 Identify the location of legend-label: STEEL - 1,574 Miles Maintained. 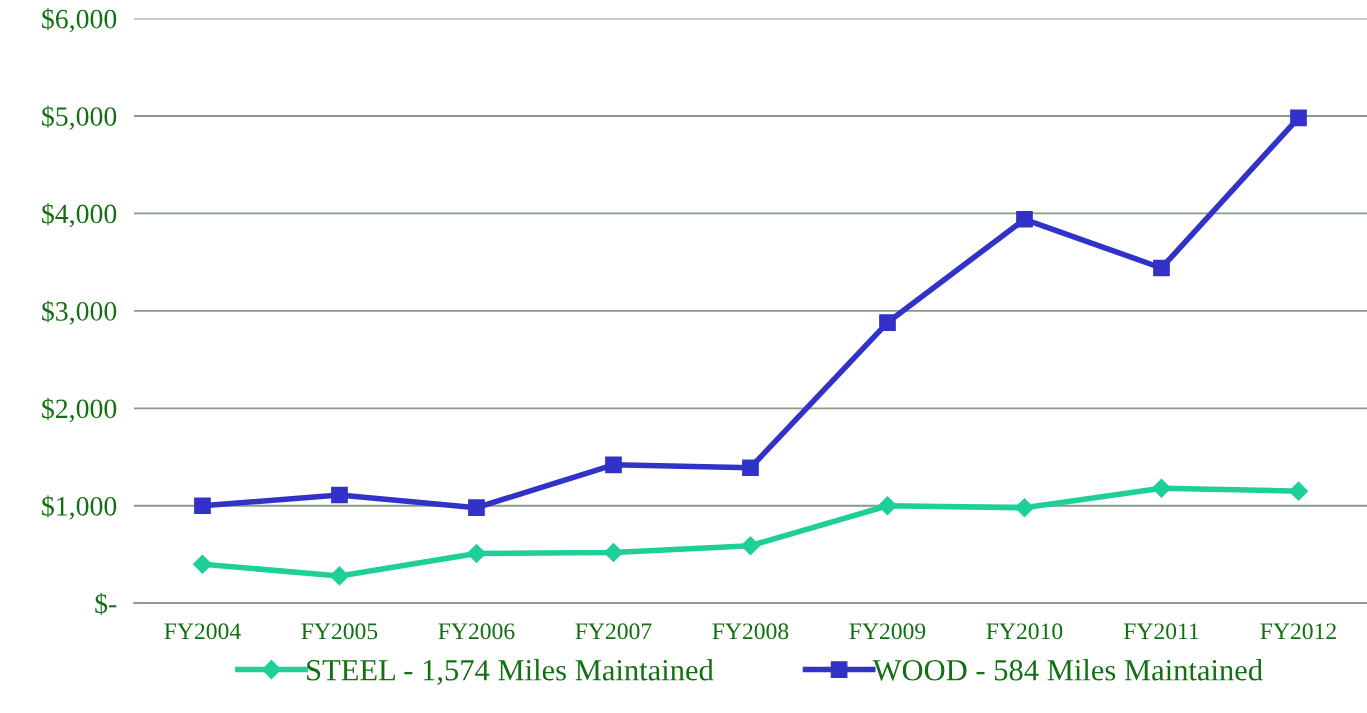
(510, 672).